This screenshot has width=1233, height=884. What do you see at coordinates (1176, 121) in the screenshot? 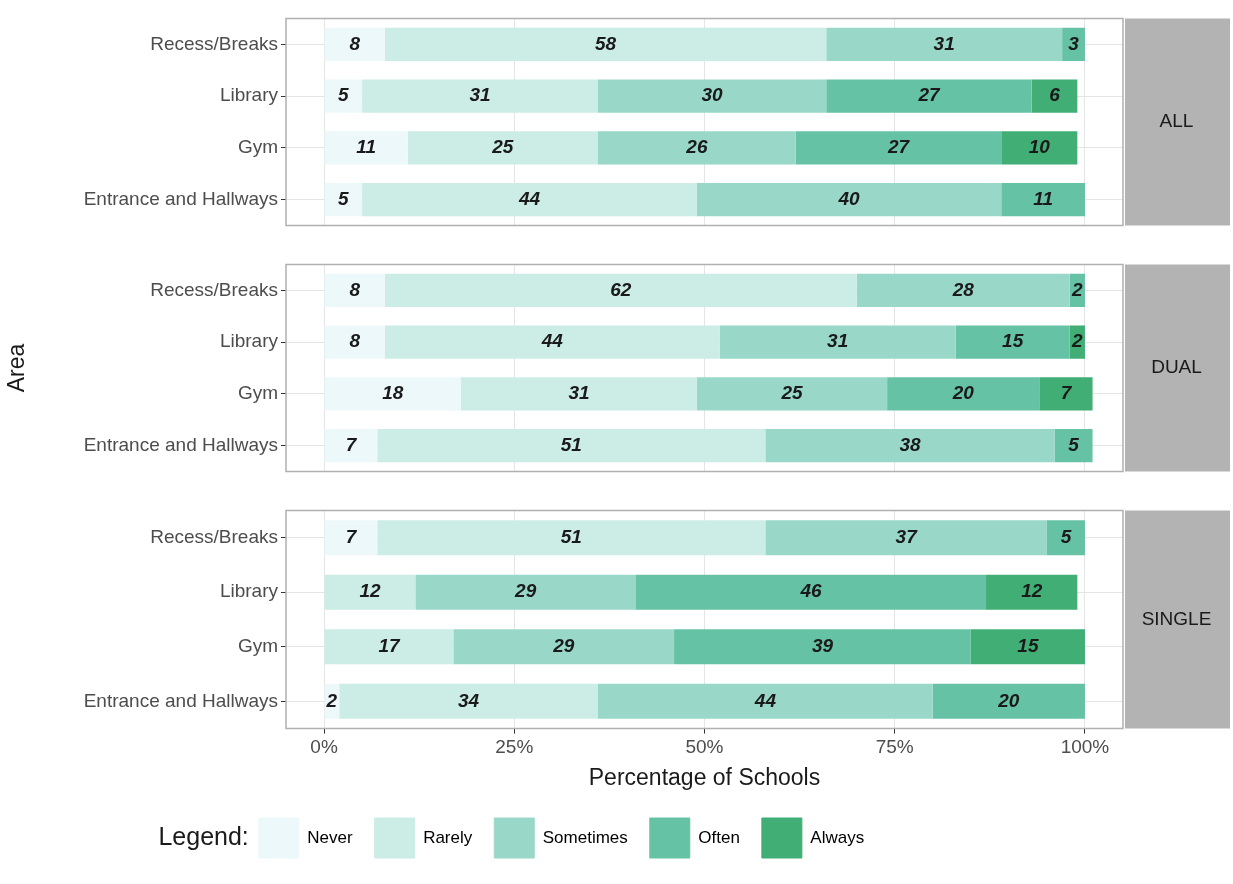
I see `text: ALL` at bounding box center [1176, 121].